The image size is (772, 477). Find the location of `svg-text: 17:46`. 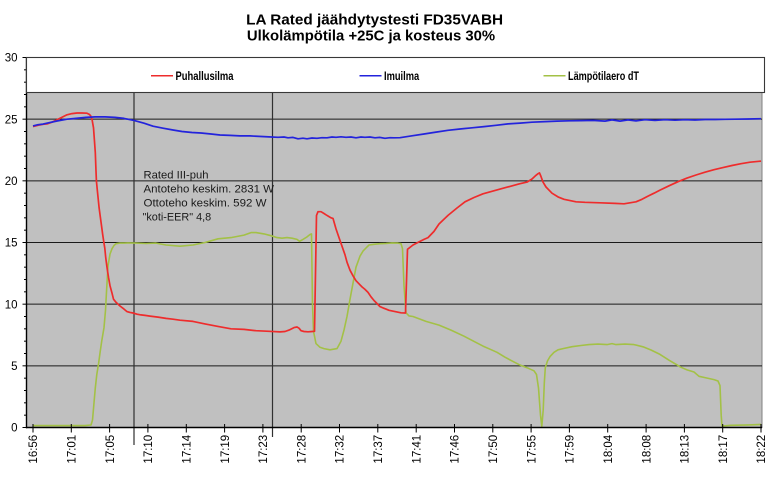

svg-text: 17:46 is located at coordinates (456, 449).